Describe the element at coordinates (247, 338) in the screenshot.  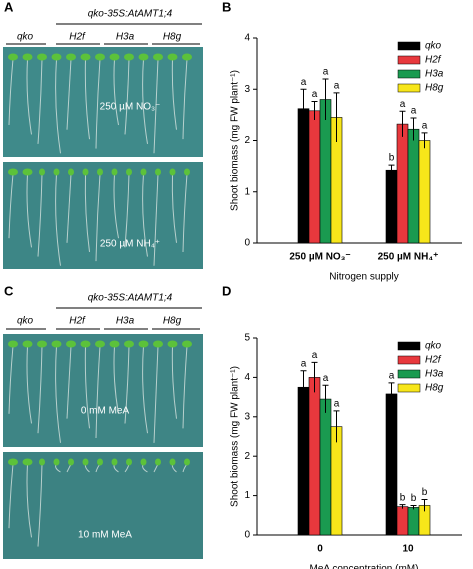
I see `y-tick-label: 5` at that location.